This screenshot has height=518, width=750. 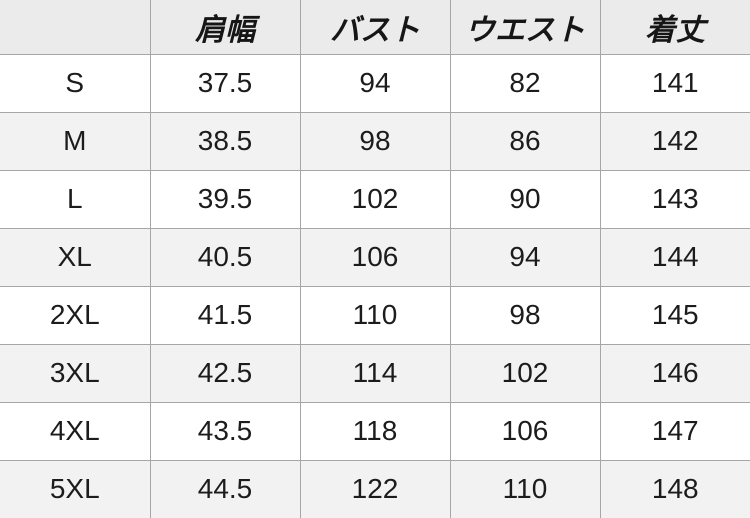 What do you see at coordinates (525, 27) in the screenshot?
I see `column-header-waist: ウエスト` at bounding box center [525, 27].